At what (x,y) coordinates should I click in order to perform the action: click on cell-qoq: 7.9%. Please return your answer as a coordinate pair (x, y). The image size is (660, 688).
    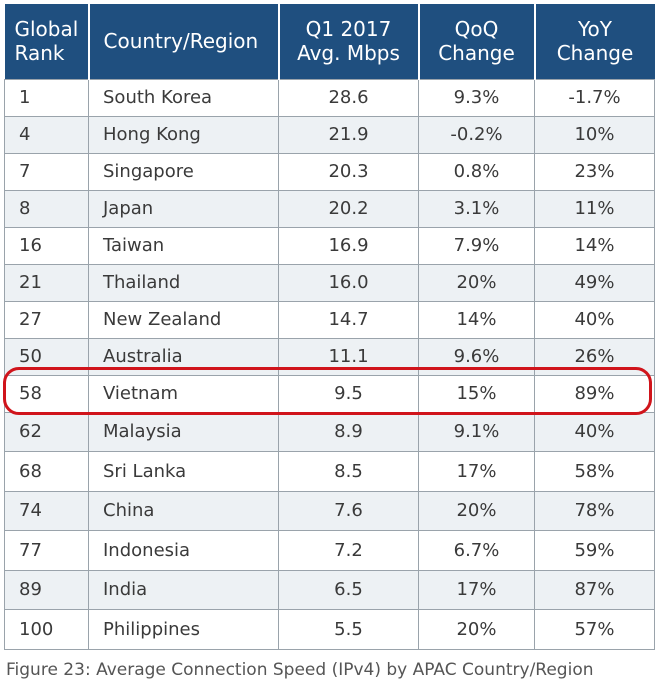
    Looking at the image, I should click on (476, 245).